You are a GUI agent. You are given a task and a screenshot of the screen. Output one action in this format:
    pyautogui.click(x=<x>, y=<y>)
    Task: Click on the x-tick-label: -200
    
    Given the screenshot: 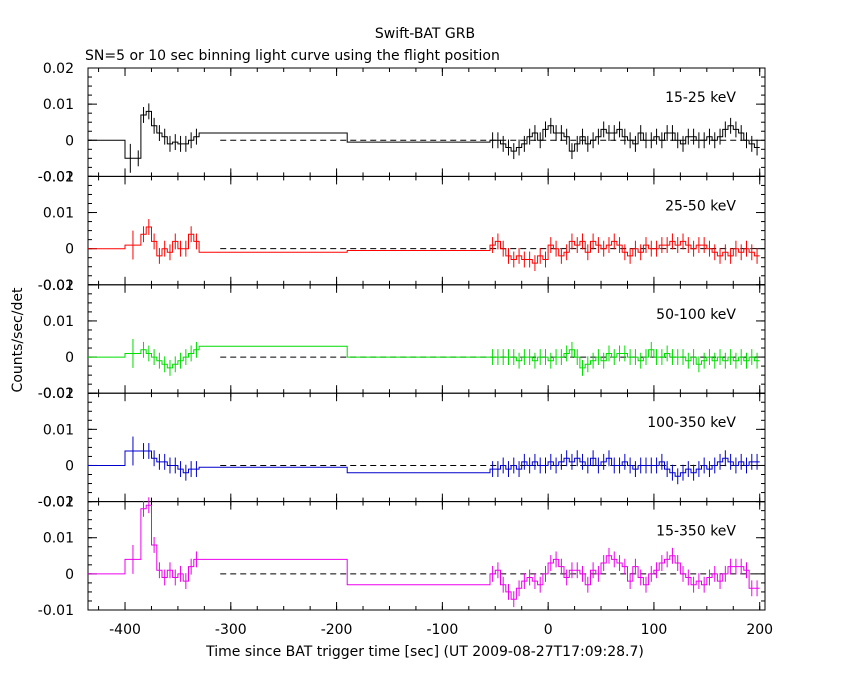 What is the action you would take?
    pyautogui.click(x=337, y=630)
    